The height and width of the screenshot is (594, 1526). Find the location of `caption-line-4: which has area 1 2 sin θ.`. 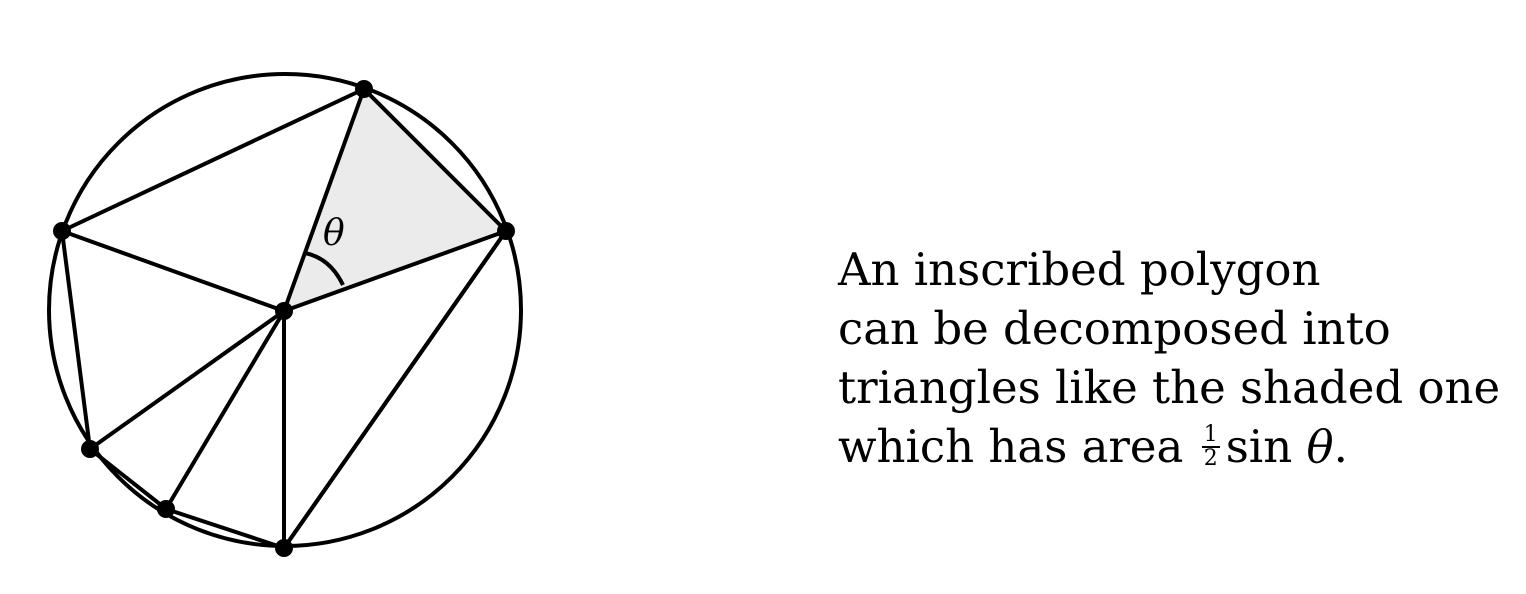

caption-line-4: which has area 1 2 sin θ. is located at coordinates (1178, 446).